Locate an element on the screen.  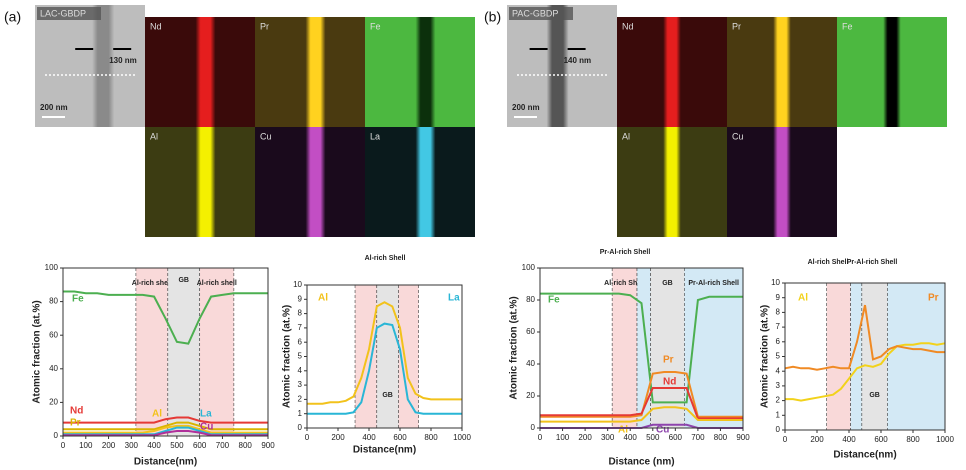
series-label: Nd is located at coordinates (669, 382).